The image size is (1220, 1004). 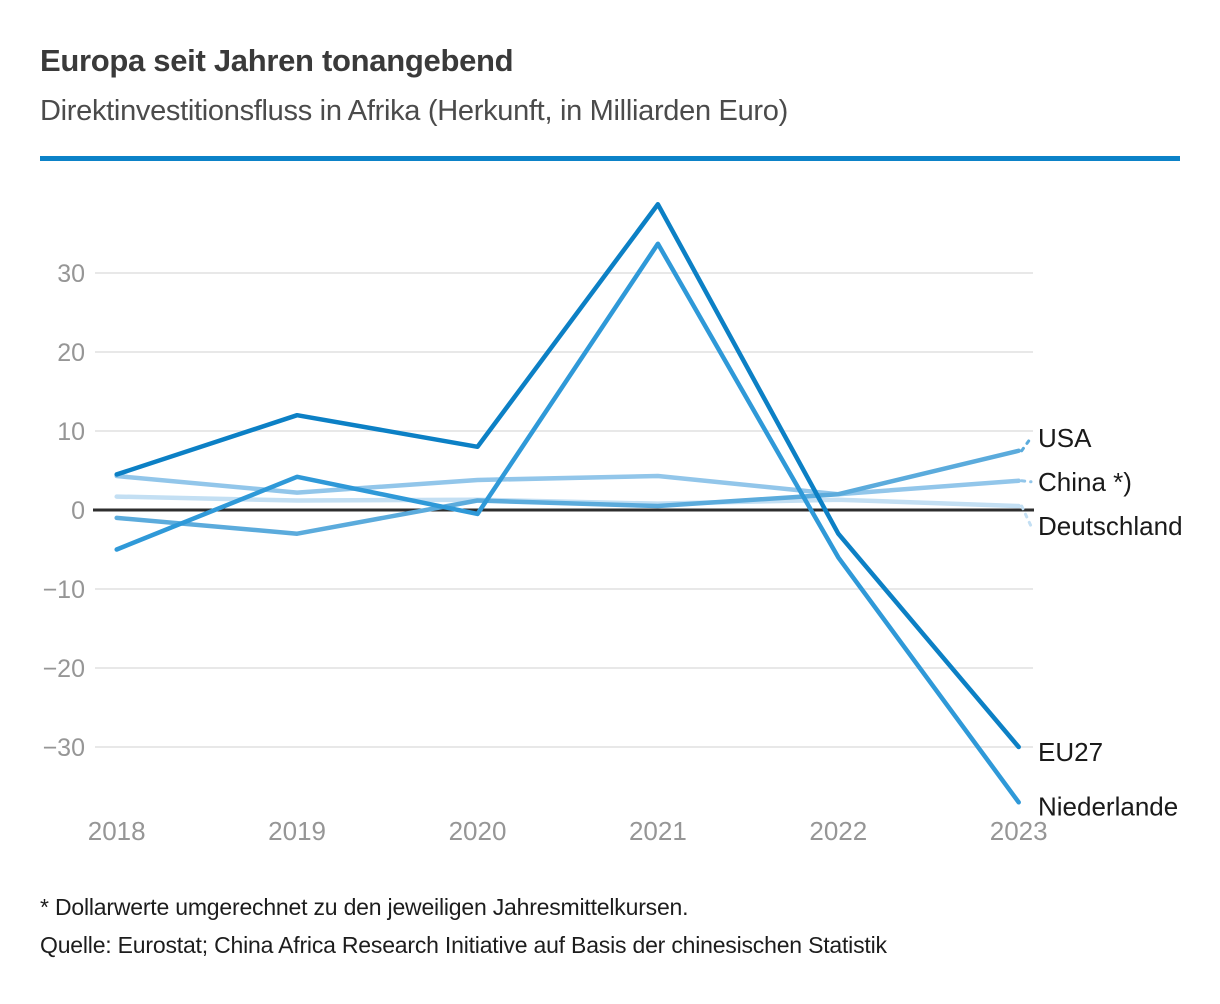 I want to click on y-tick-label-20: 20, so click(x=71, y=353).